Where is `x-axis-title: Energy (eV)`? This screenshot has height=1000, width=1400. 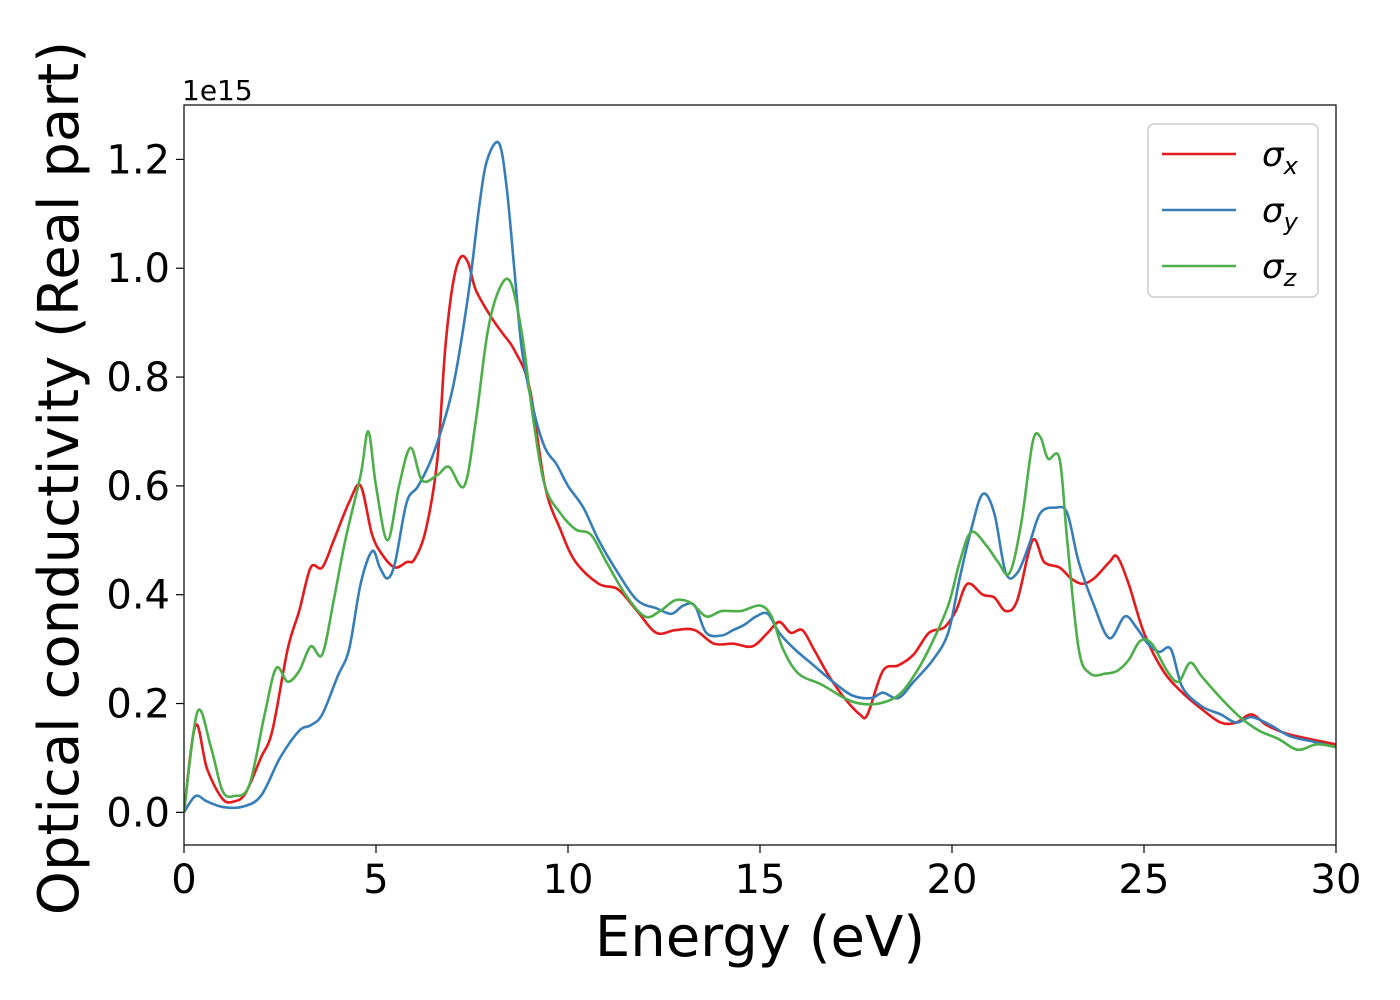 x-axis-title: Energy (eV) is located at coordinates (760, 937).